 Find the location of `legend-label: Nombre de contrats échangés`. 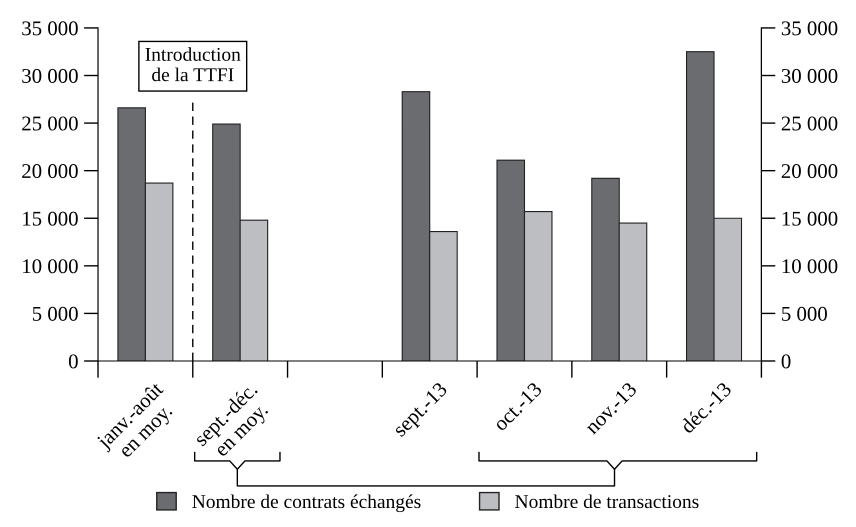

legend-label: Nombre de contrats échangés is located at coordinates (306, 503).